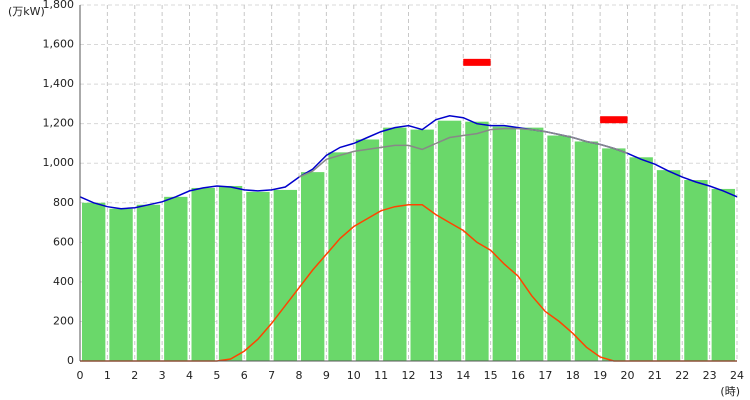 The height and width of the screenshot is (400, 750). I want to click on y-tick-label: 400, so click(63, 281).